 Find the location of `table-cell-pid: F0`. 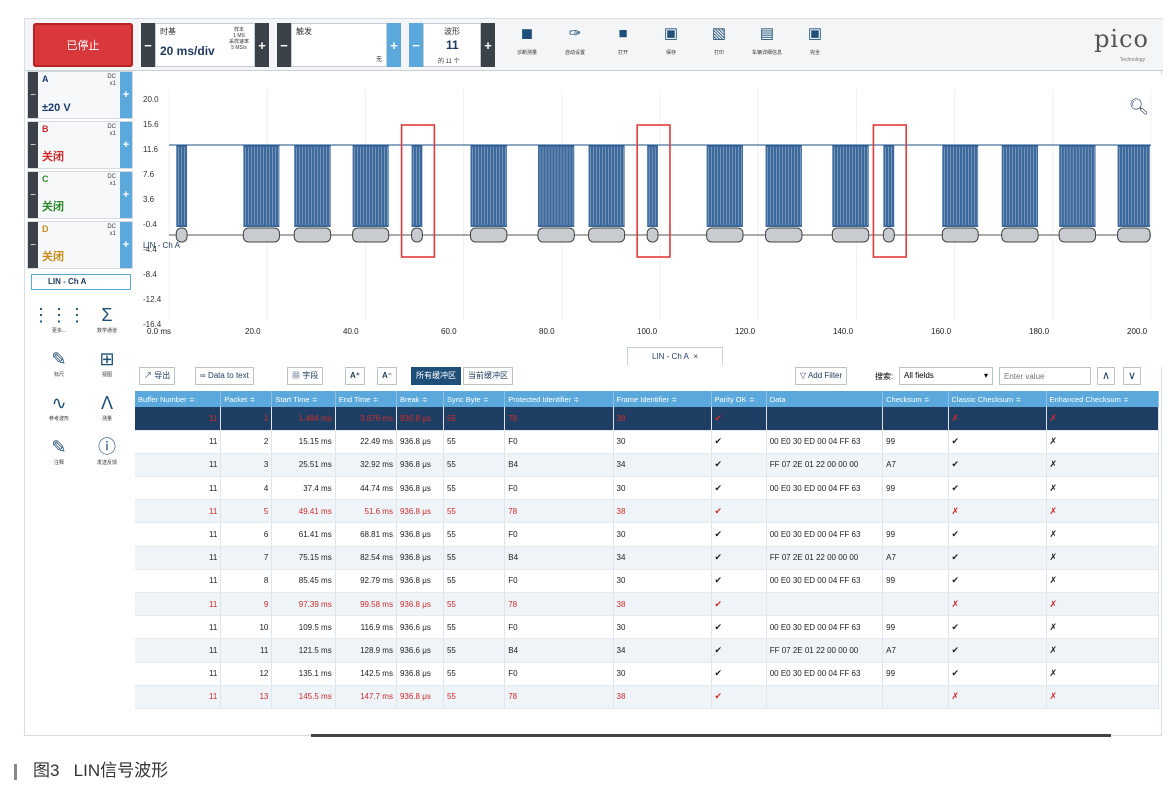

table-cell-pid: F0 is located at coordinates (559, 442).